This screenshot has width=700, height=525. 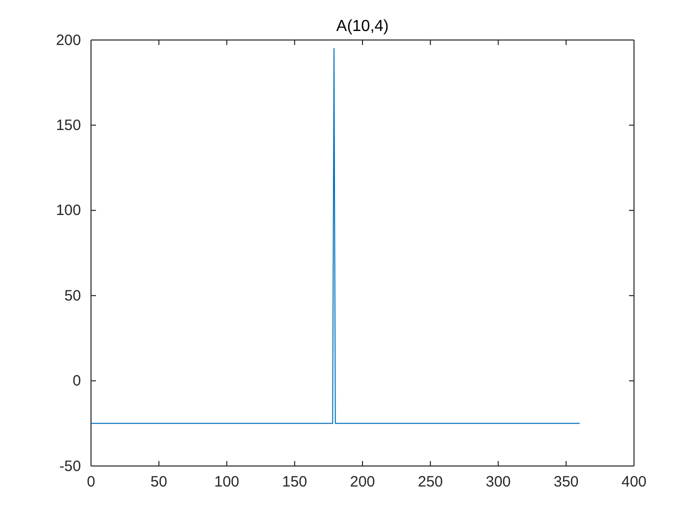 I want to click on y-tick-label: 150, so click(x=68, y=125).